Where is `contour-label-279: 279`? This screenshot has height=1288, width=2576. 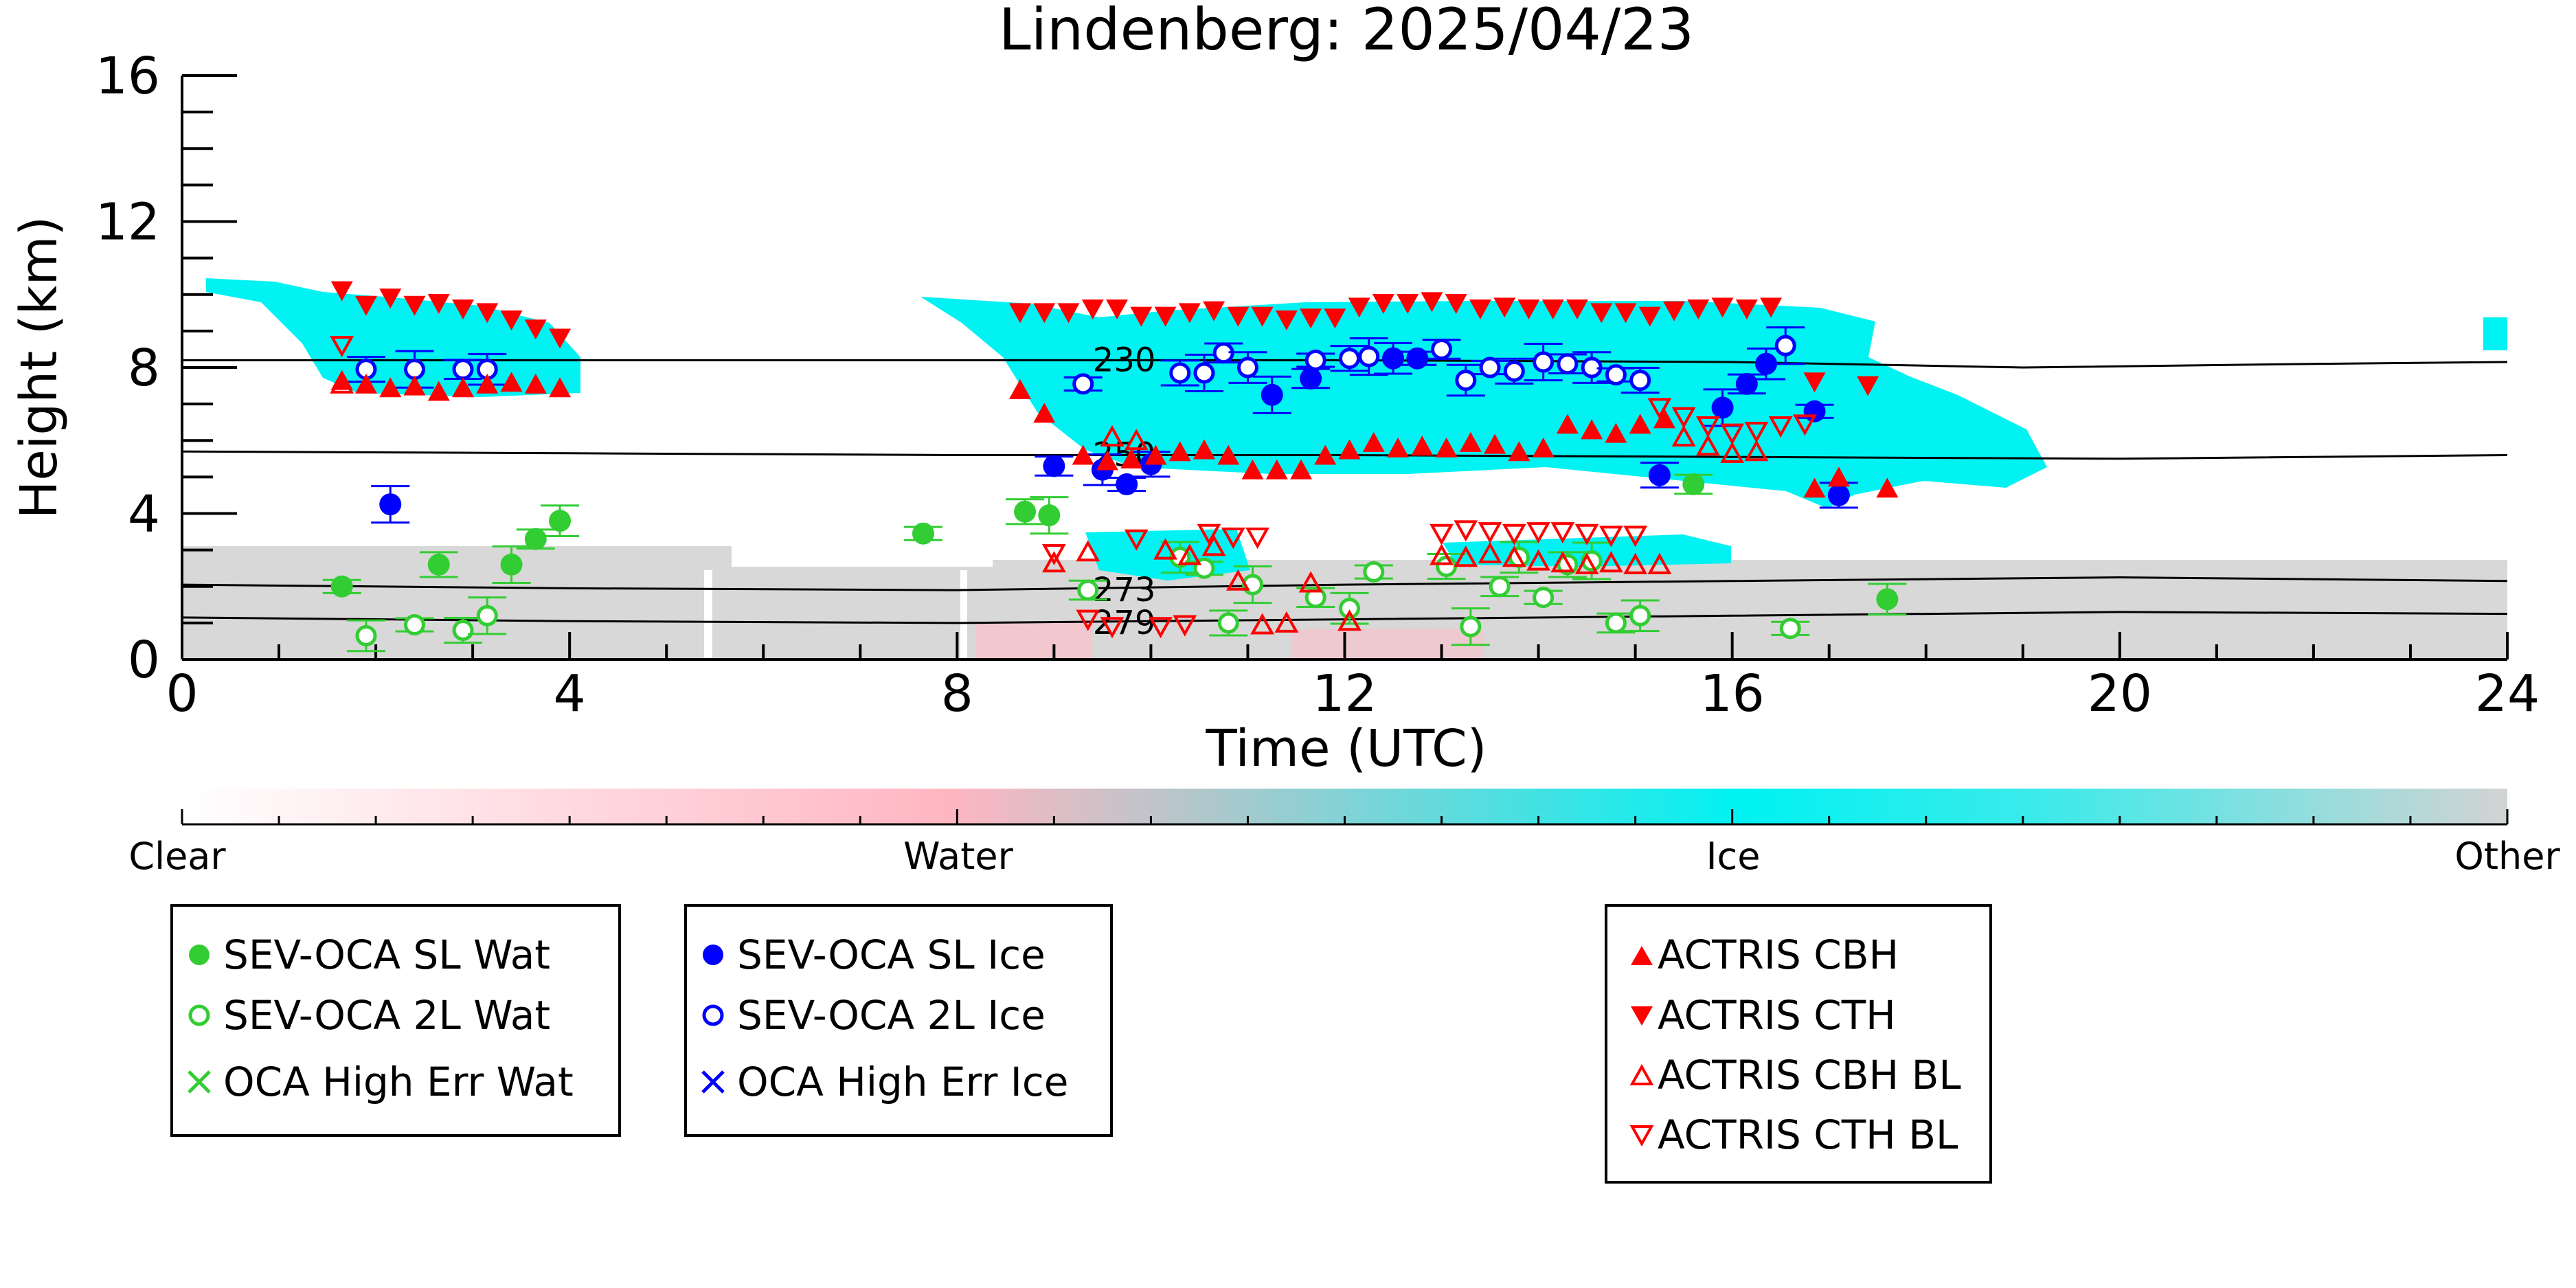
contour-label-279: 279 is located at coordinates (1124, 623).